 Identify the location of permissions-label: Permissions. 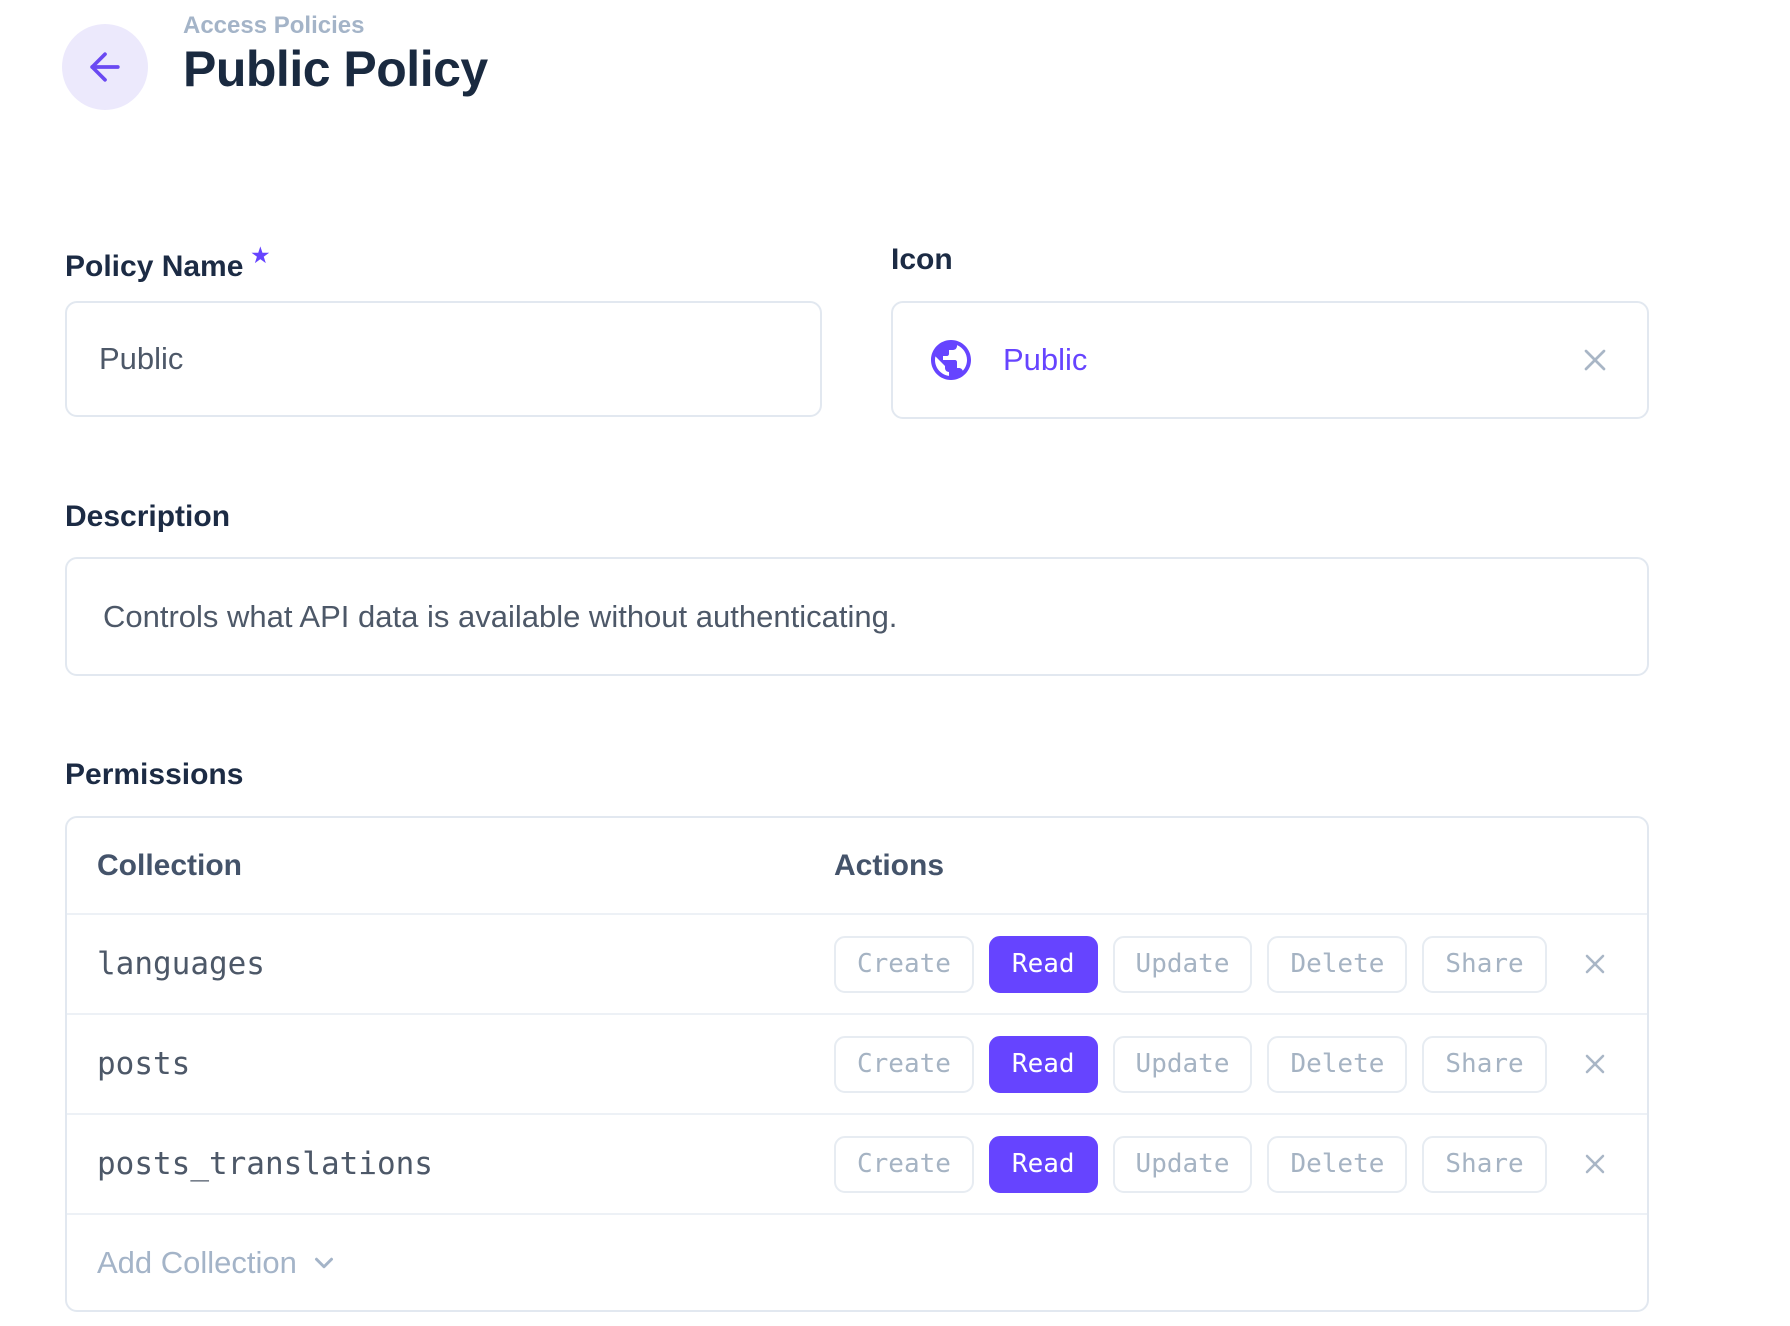
(154, 774).